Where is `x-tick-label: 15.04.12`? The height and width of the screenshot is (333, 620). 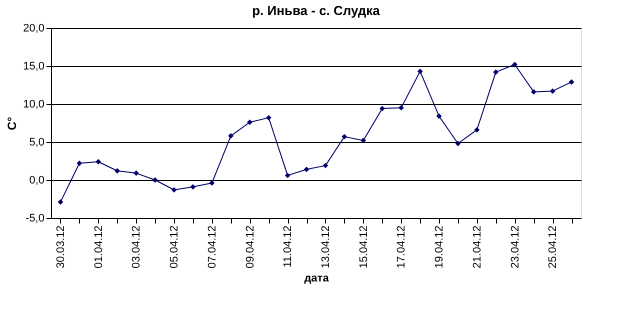
x-tick-label: 15.04.12 is located at coordinates (364, 247).